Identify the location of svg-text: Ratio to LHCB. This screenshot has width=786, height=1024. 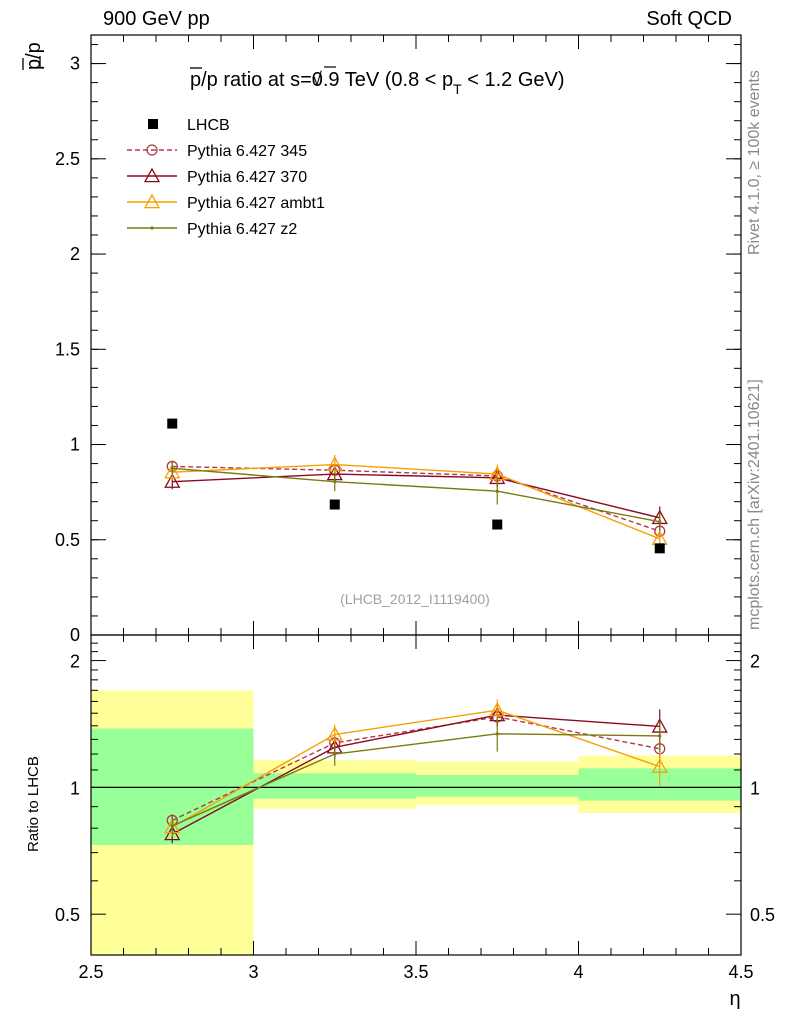
(33, 804).